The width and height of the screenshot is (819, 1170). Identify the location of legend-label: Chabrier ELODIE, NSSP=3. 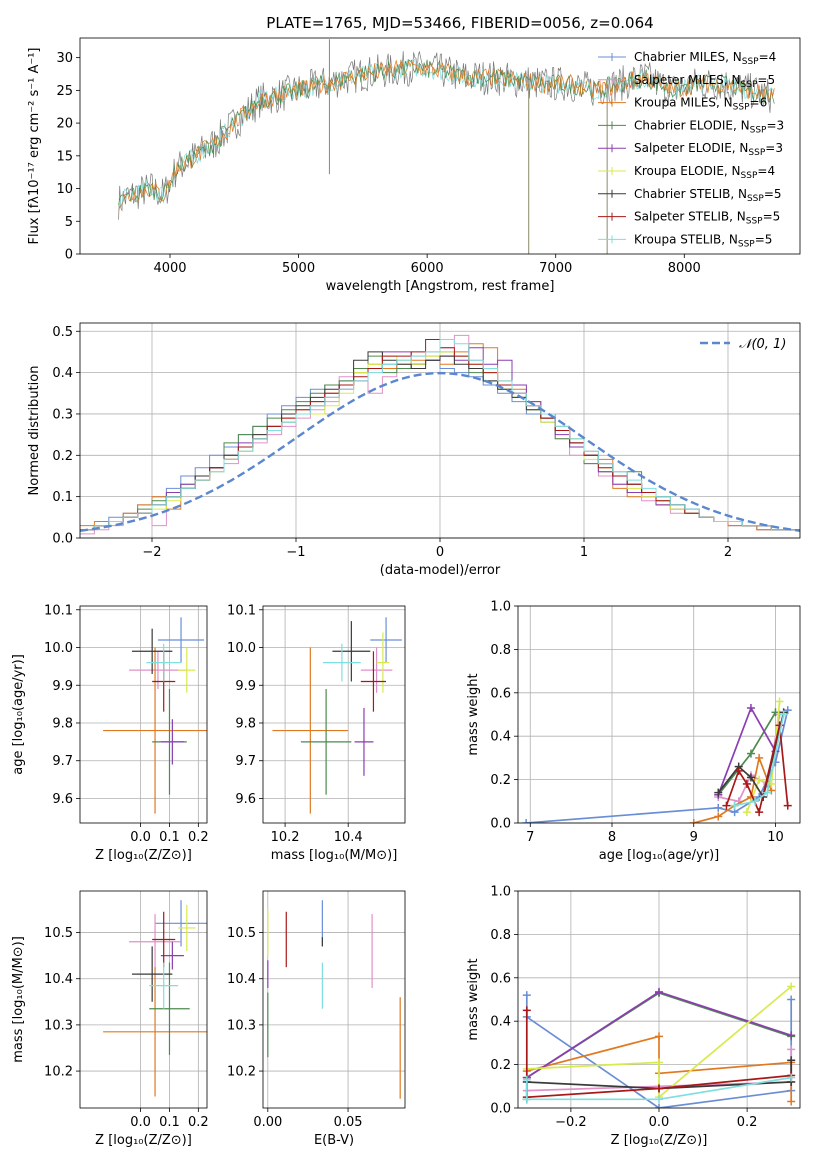
(709, 126).